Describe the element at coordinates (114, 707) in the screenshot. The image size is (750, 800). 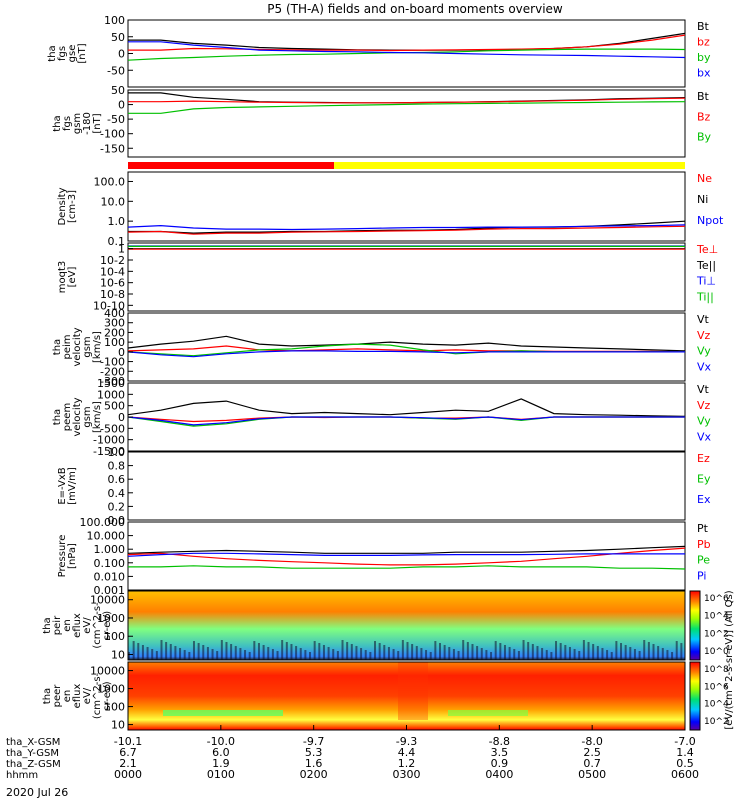
I see `y-tick-label: 100` at that location.